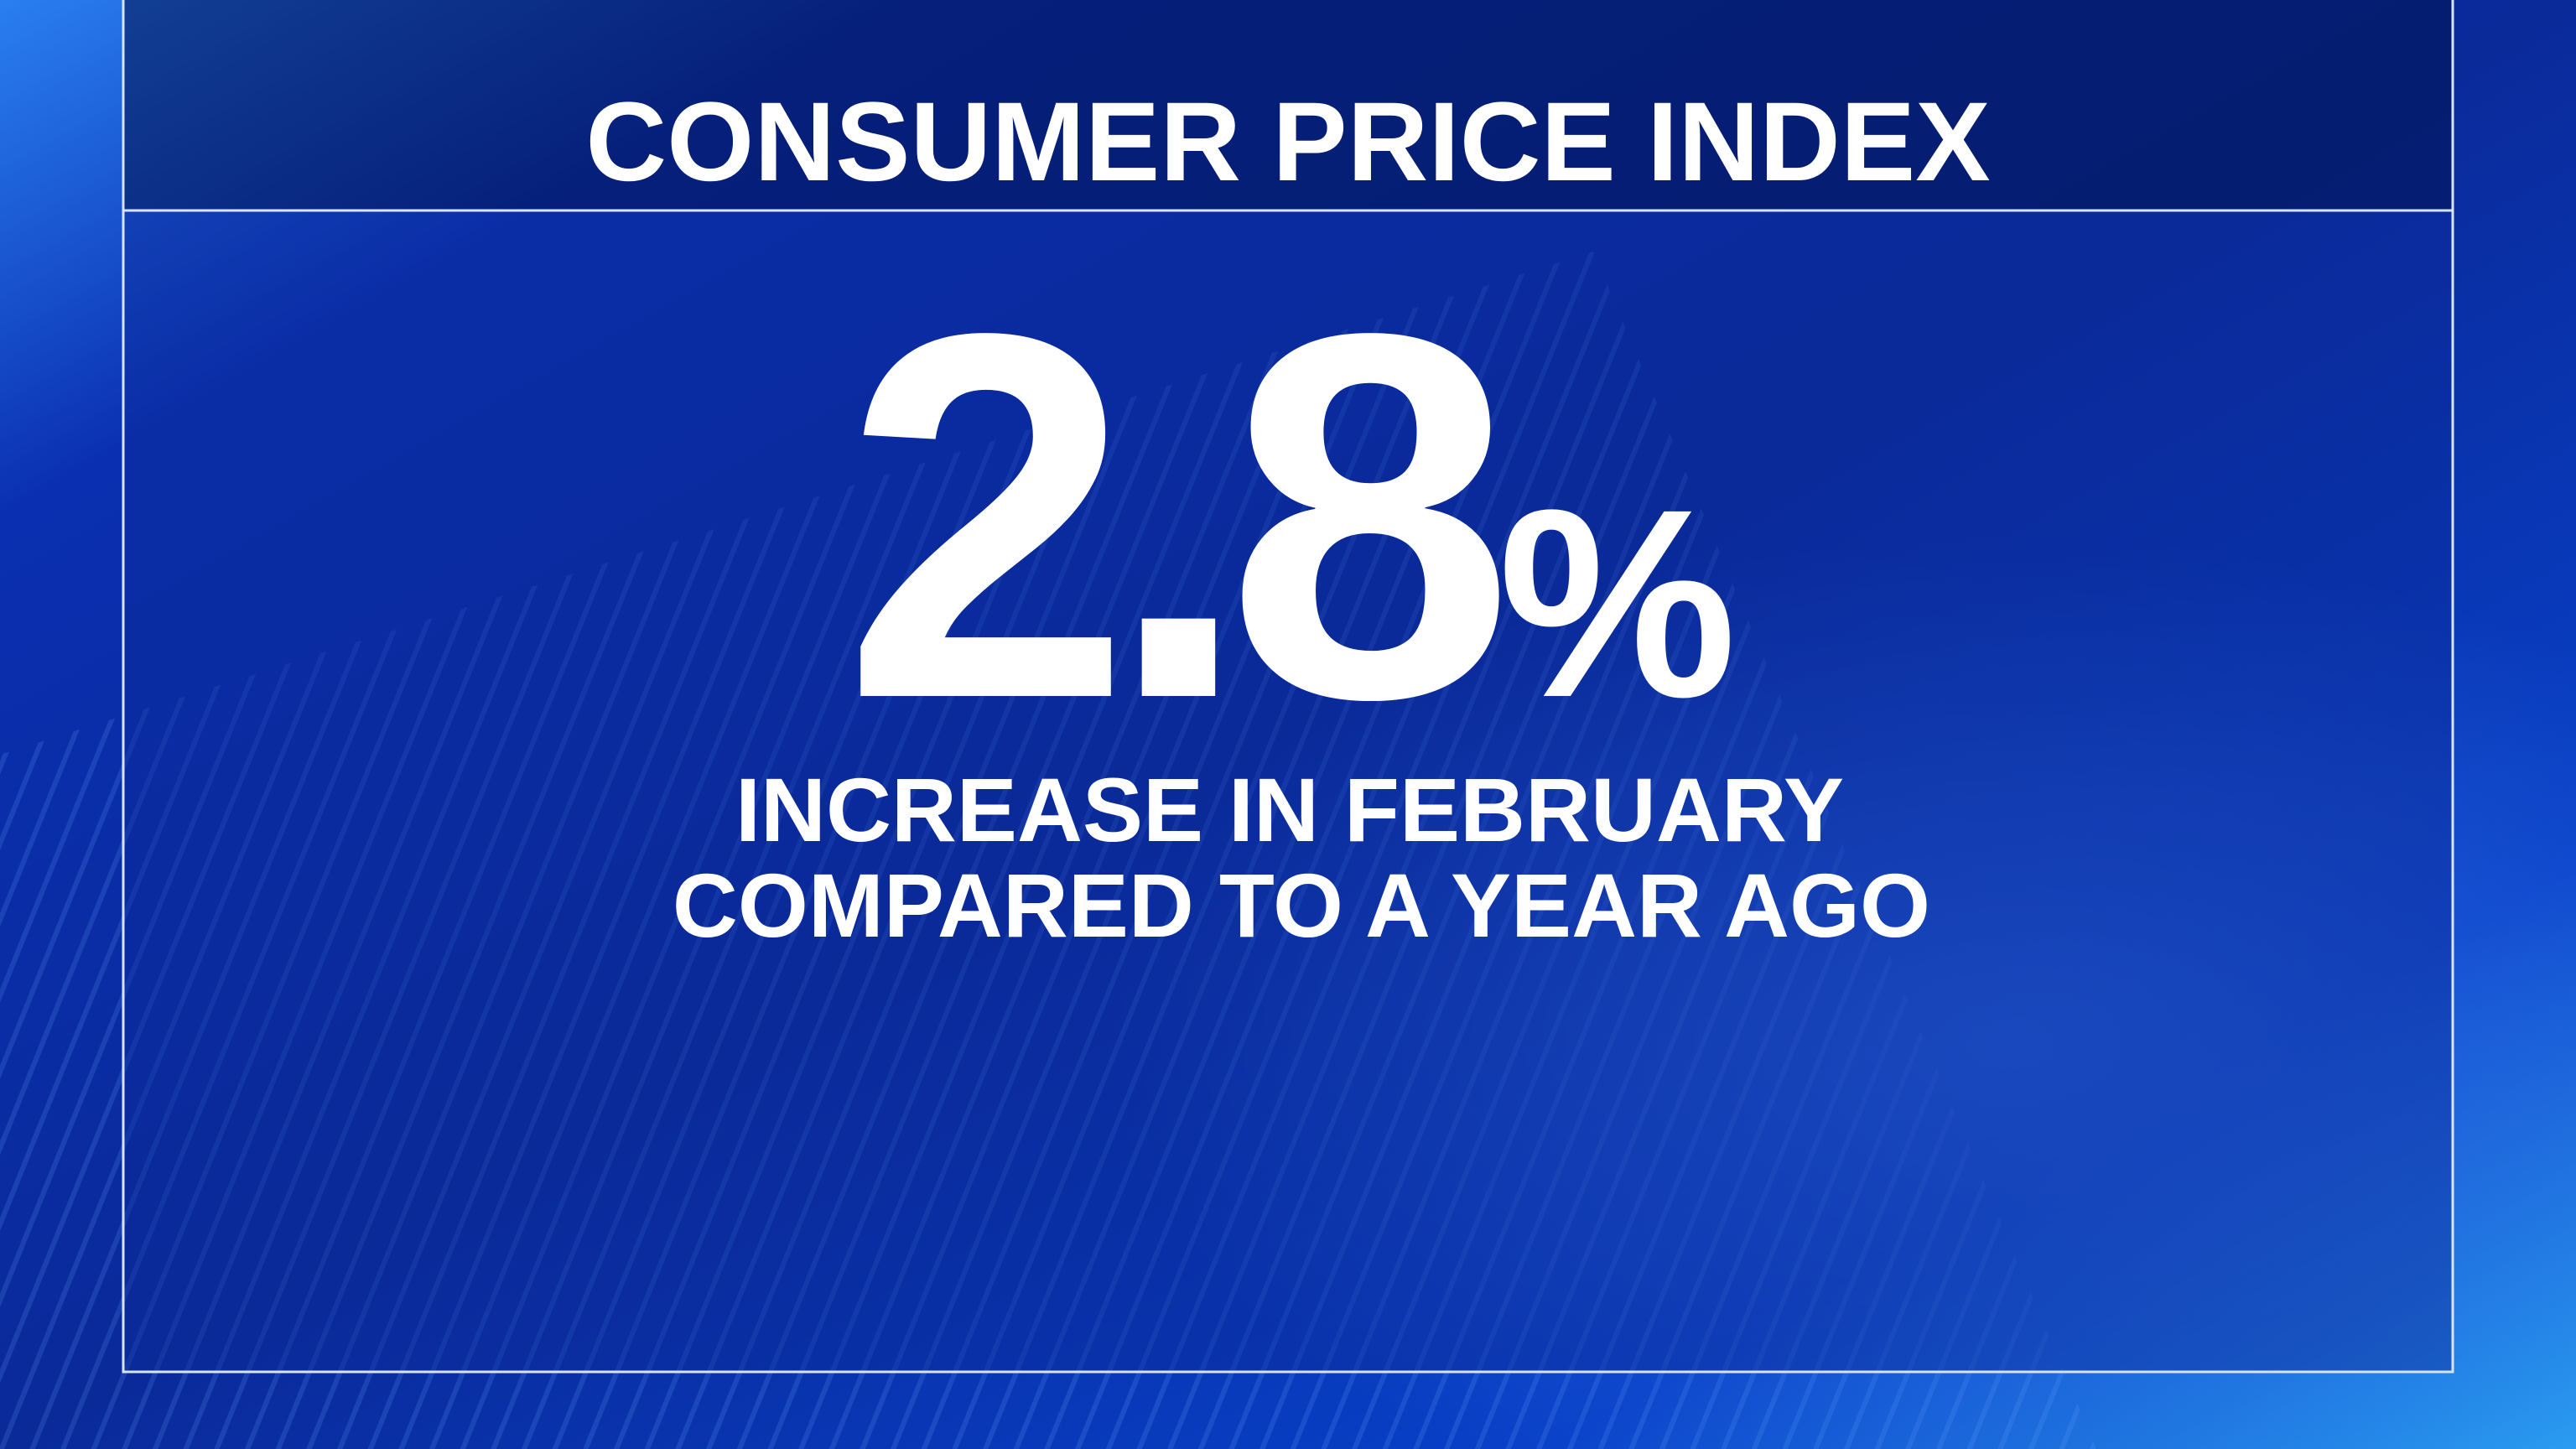 This screenshot has height=1449, width=2576. I want to click on title-band, so click(1288, 105).